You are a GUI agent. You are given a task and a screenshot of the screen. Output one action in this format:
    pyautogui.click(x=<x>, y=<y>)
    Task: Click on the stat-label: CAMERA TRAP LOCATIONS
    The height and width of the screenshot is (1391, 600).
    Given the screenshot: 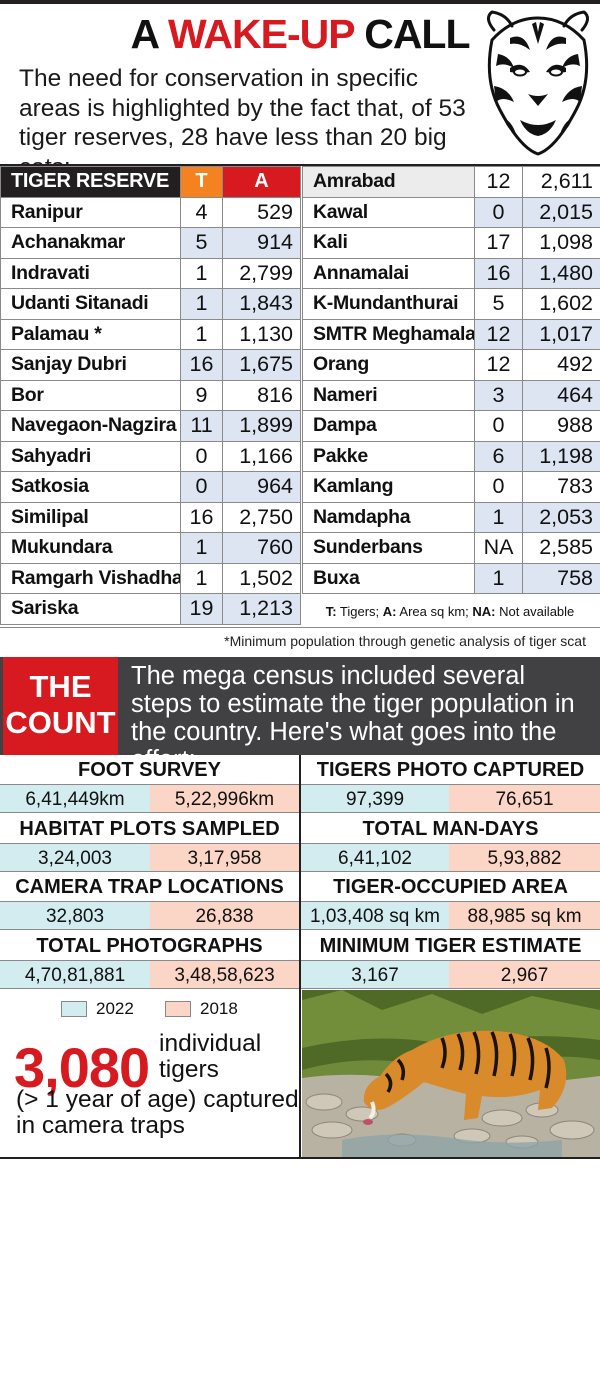 What is the action you would take?
    pyautogui.click(x=149, y=887)
    